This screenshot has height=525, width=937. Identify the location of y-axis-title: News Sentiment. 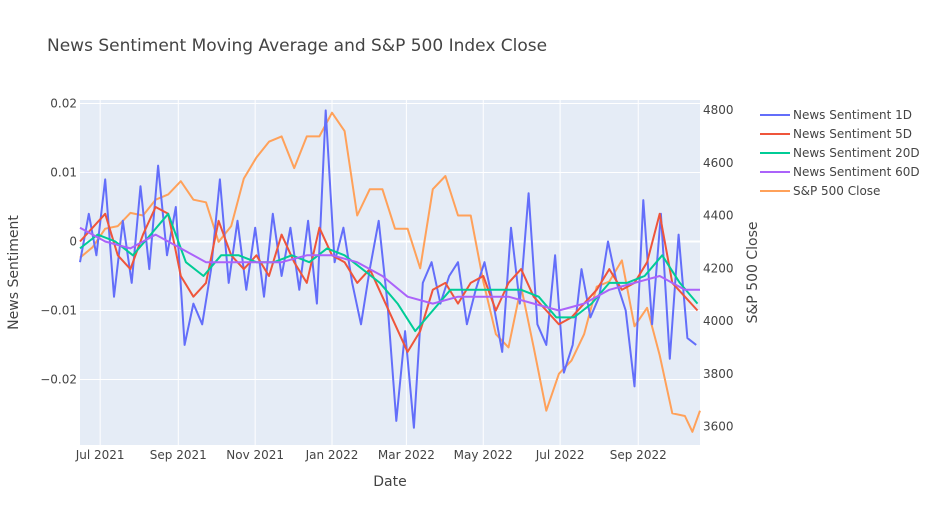
(14, 272).